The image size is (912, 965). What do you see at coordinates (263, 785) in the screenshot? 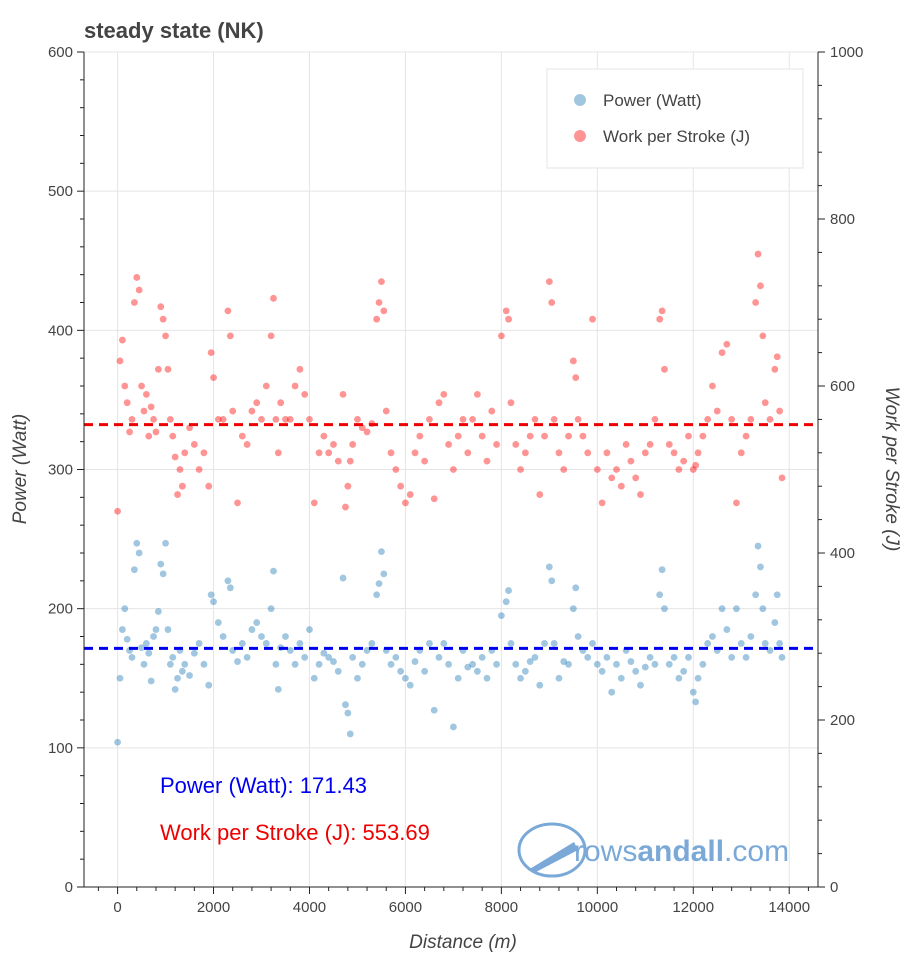
I see `power-mean-annotation: Power (Watt): 171.43` at bounding box center [263, 785].